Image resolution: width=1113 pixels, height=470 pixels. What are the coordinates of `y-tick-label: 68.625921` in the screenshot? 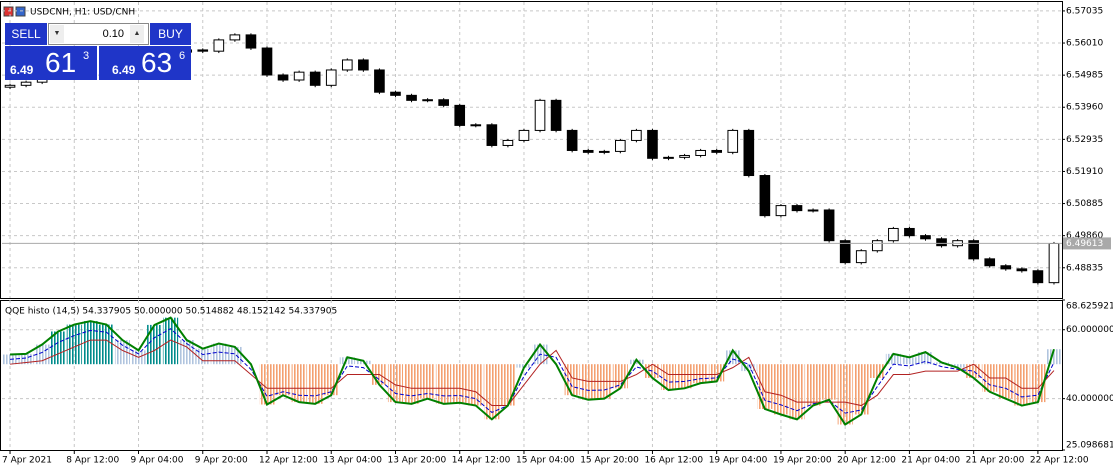 It's located at (1089, 307).